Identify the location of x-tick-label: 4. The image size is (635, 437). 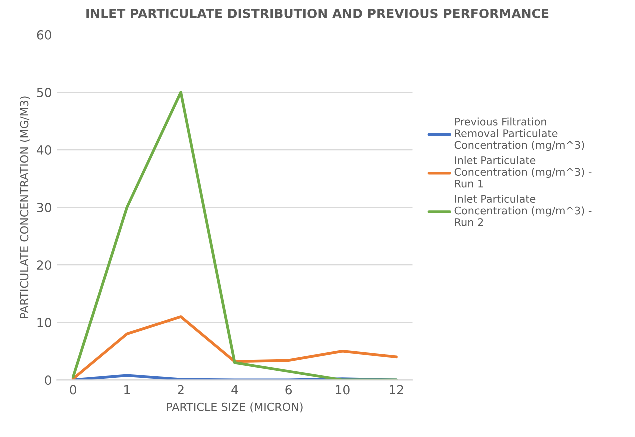
(235, 390).